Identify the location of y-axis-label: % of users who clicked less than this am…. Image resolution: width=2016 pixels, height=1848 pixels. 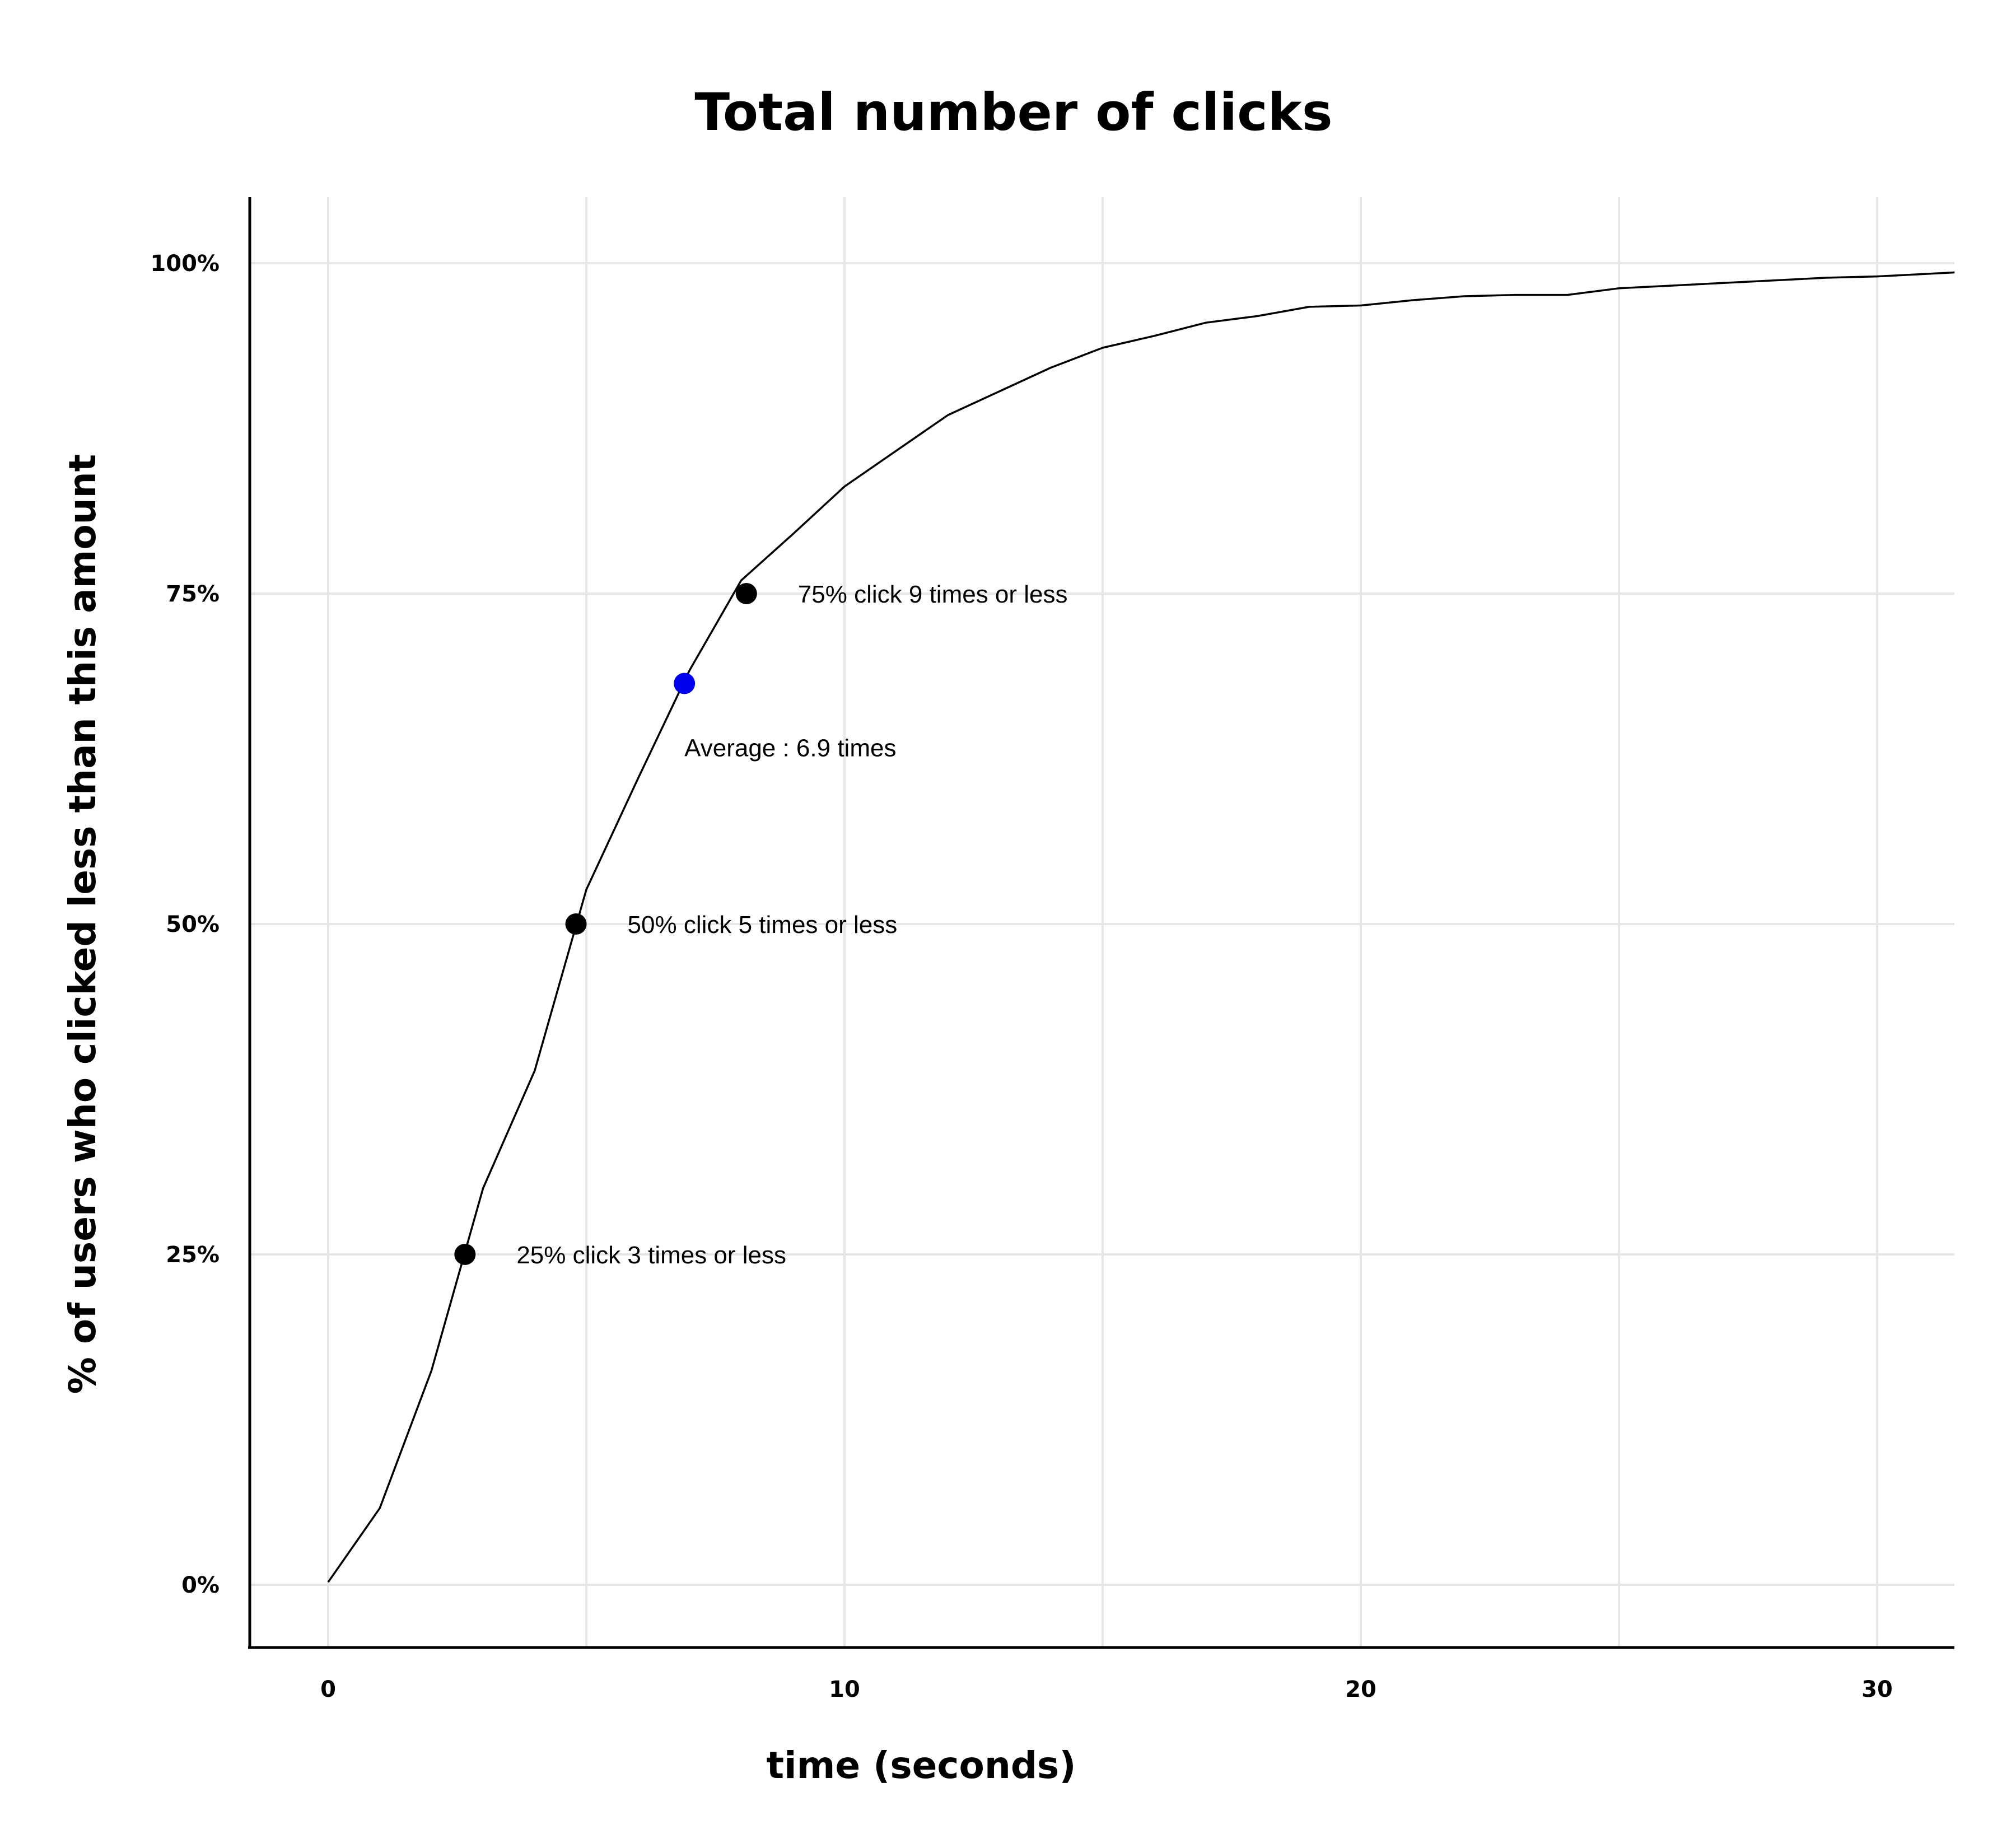
(83, 924).